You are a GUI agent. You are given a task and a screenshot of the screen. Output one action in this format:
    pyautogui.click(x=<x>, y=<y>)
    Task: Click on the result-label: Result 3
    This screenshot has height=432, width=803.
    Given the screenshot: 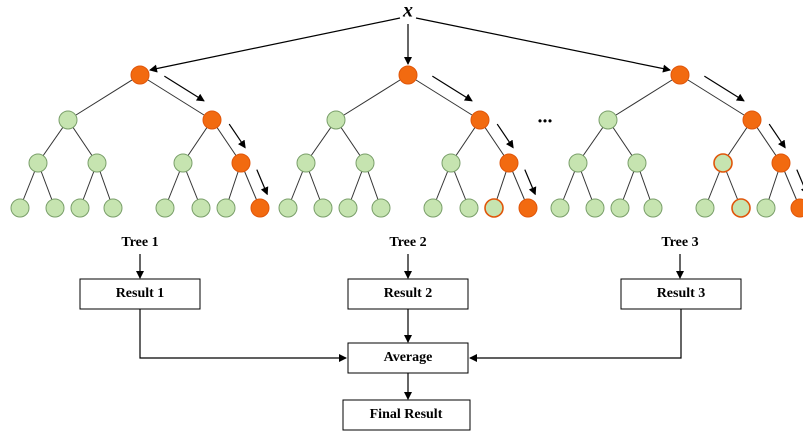 What is the action you would take?
    pyautogui.click(x=681, y=293)
    